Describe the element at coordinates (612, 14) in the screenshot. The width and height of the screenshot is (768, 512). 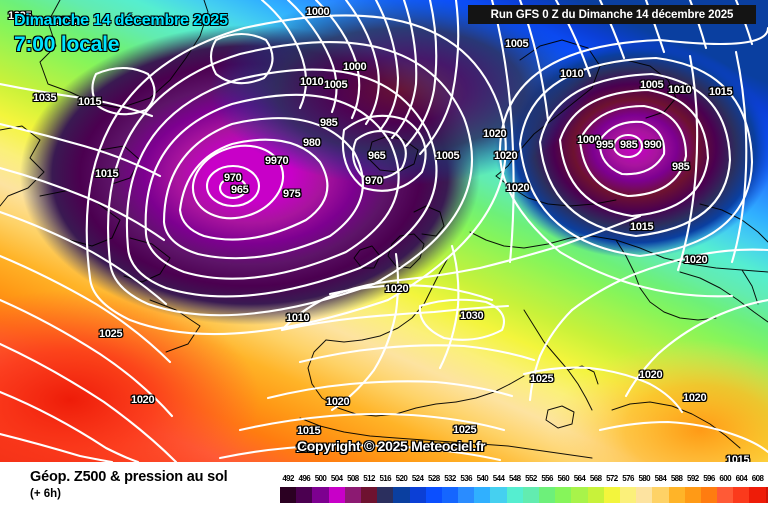
I see `model-run-label: Run GFS 0 Z du Dimanche 14 décembre 2025` at that location.